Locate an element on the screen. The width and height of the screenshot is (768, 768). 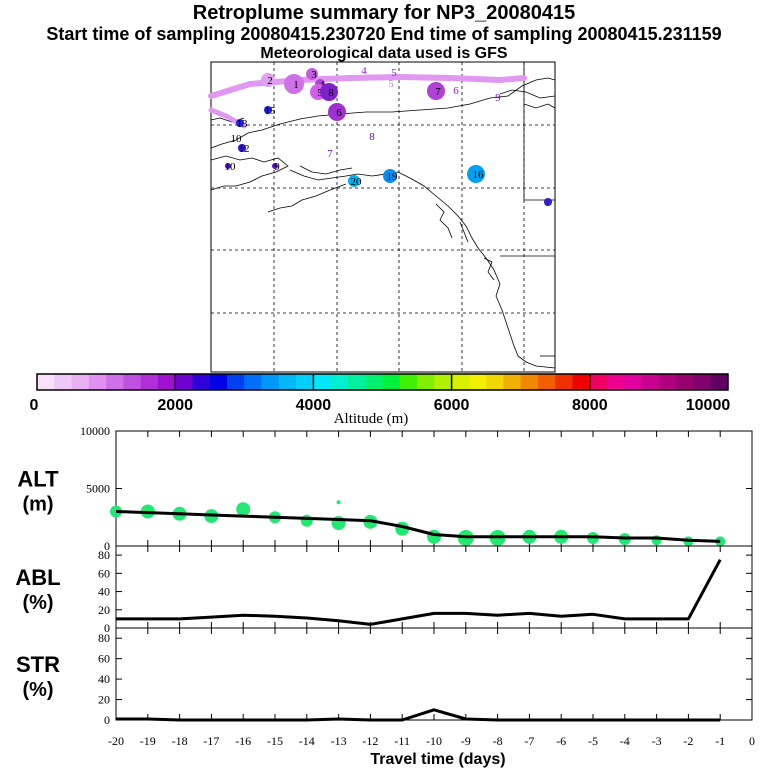
x-tick-label: -14 is located at coordinates (307, 741).